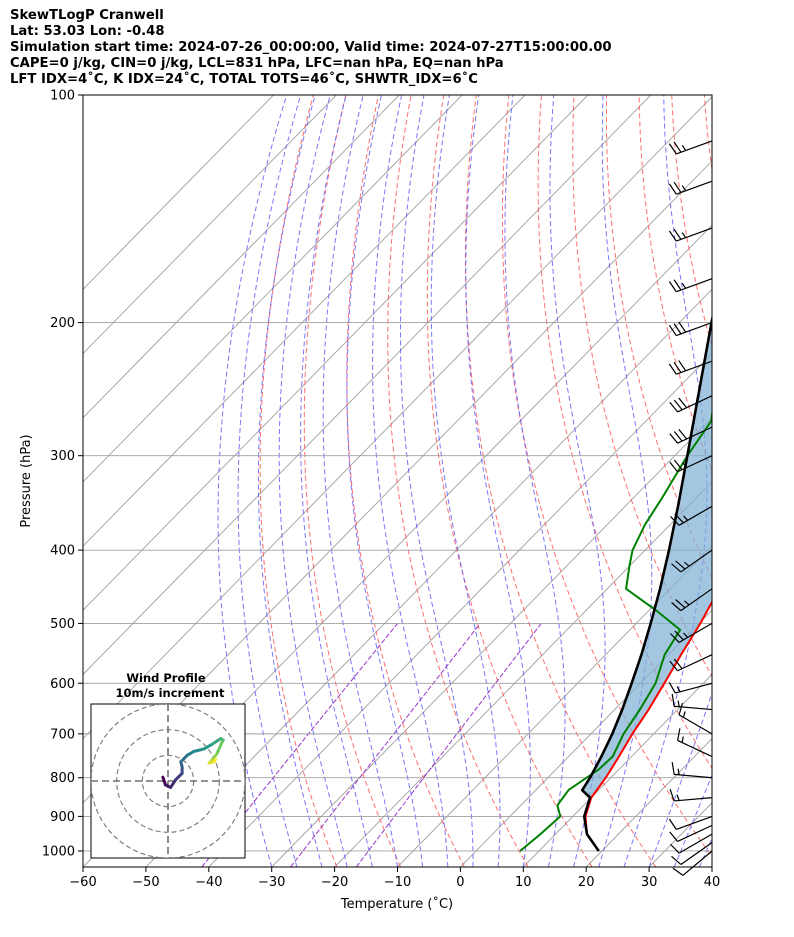 The height and width of the screenshot is (937, 794). Describe the element at coordinates (271, 882) in the screenshot. I see `x-tick-label: −30` at that location.